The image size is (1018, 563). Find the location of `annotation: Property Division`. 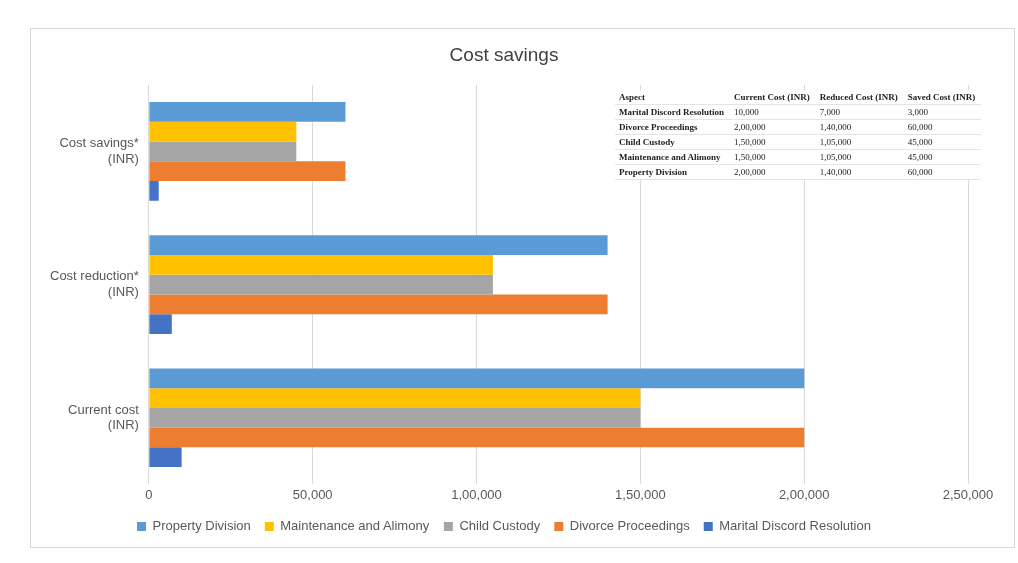

annotation: Property Division is located at coordinates (672, 172).